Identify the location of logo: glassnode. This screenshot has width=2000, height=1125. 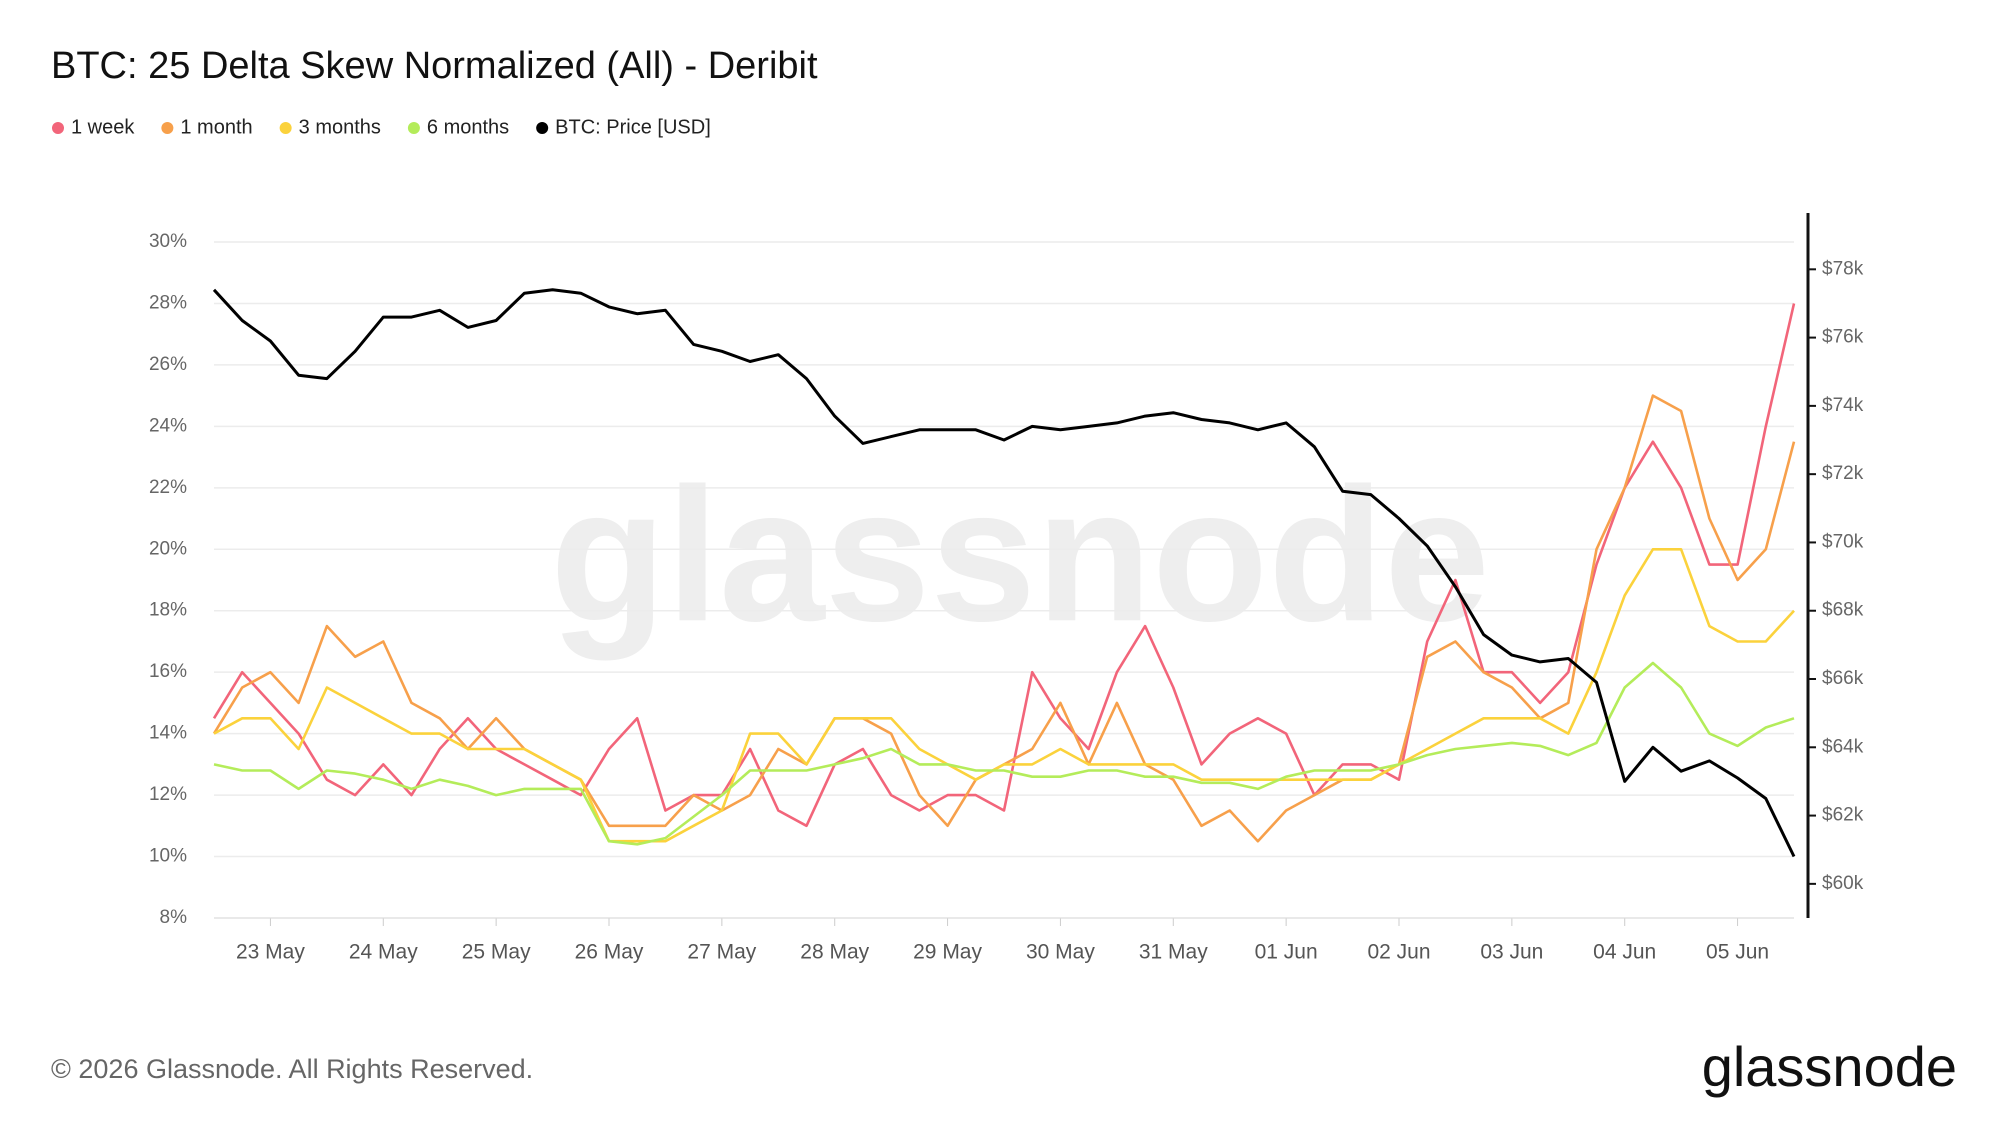
(1829, 1066).